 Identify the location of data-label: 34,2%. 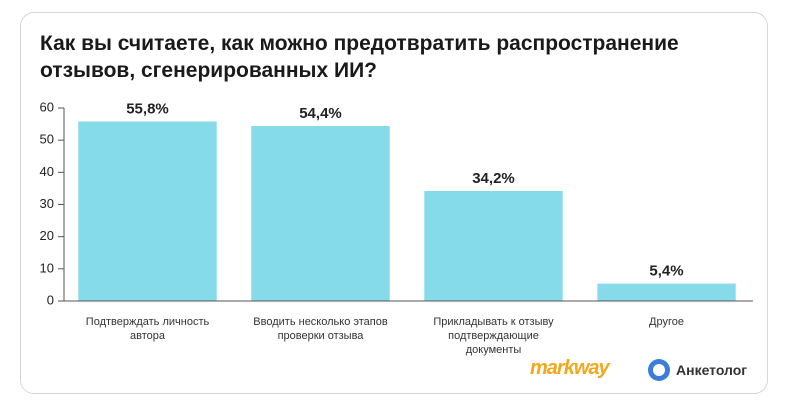
(493, 178).